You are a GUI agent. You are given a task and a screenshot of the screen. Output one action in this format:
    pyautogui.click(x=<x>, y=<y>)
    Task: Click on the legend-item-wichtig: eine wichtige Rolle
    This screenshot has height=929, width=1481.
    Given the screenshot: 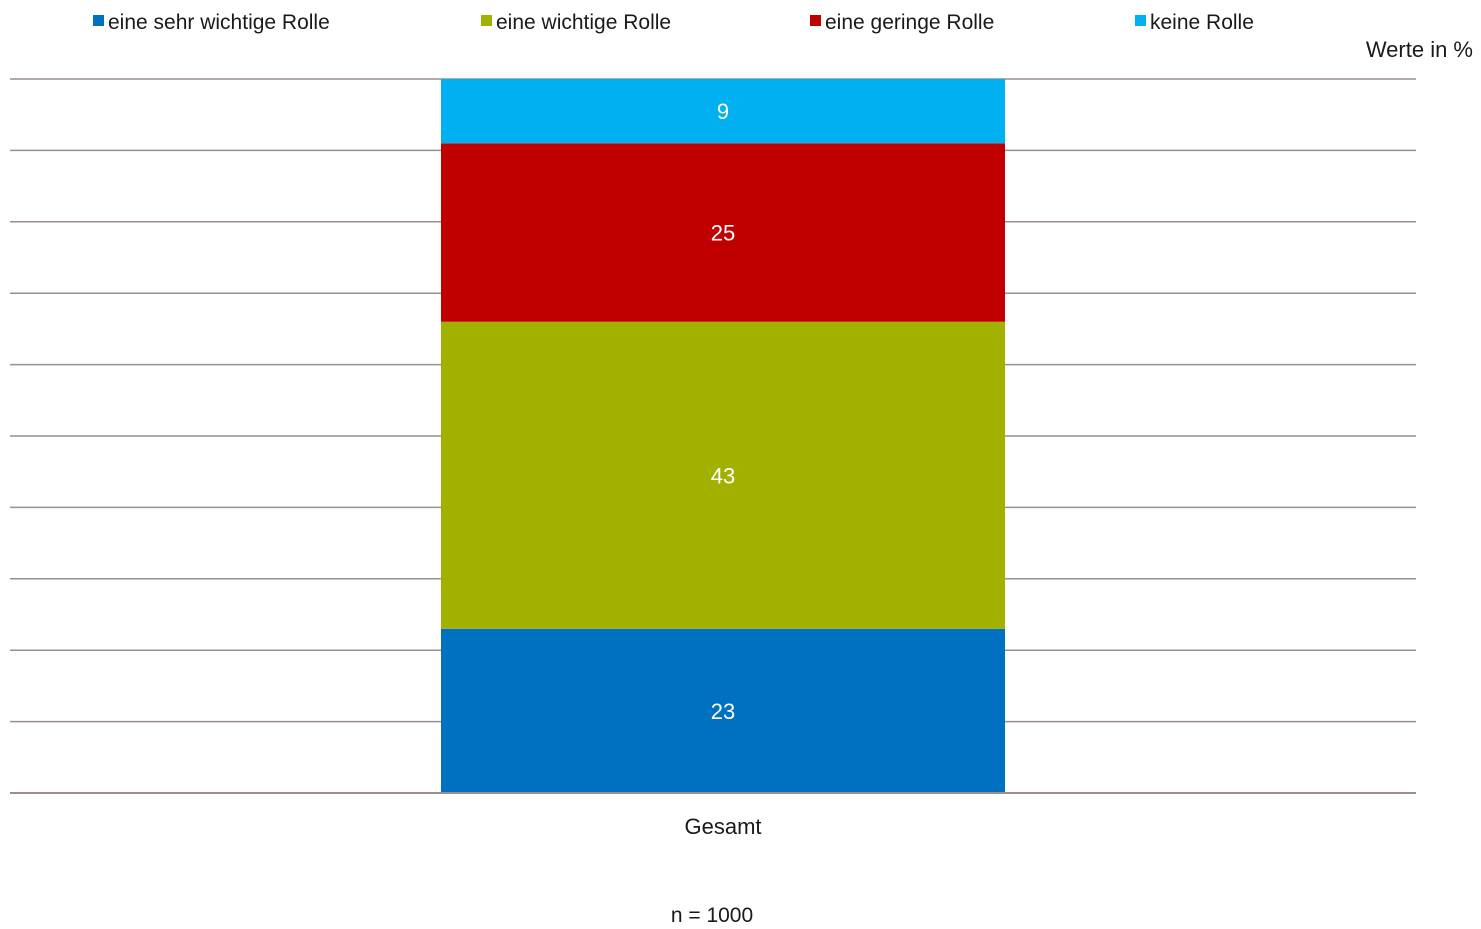 What is the action you would take?
    pyautogui.click(x=576, y=23)
    